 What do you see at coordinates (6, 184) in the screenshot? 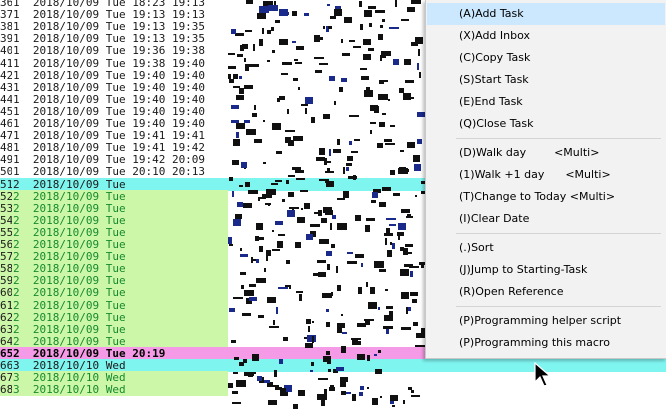
I see `line-number: 51` at bounding box center [6, 184].